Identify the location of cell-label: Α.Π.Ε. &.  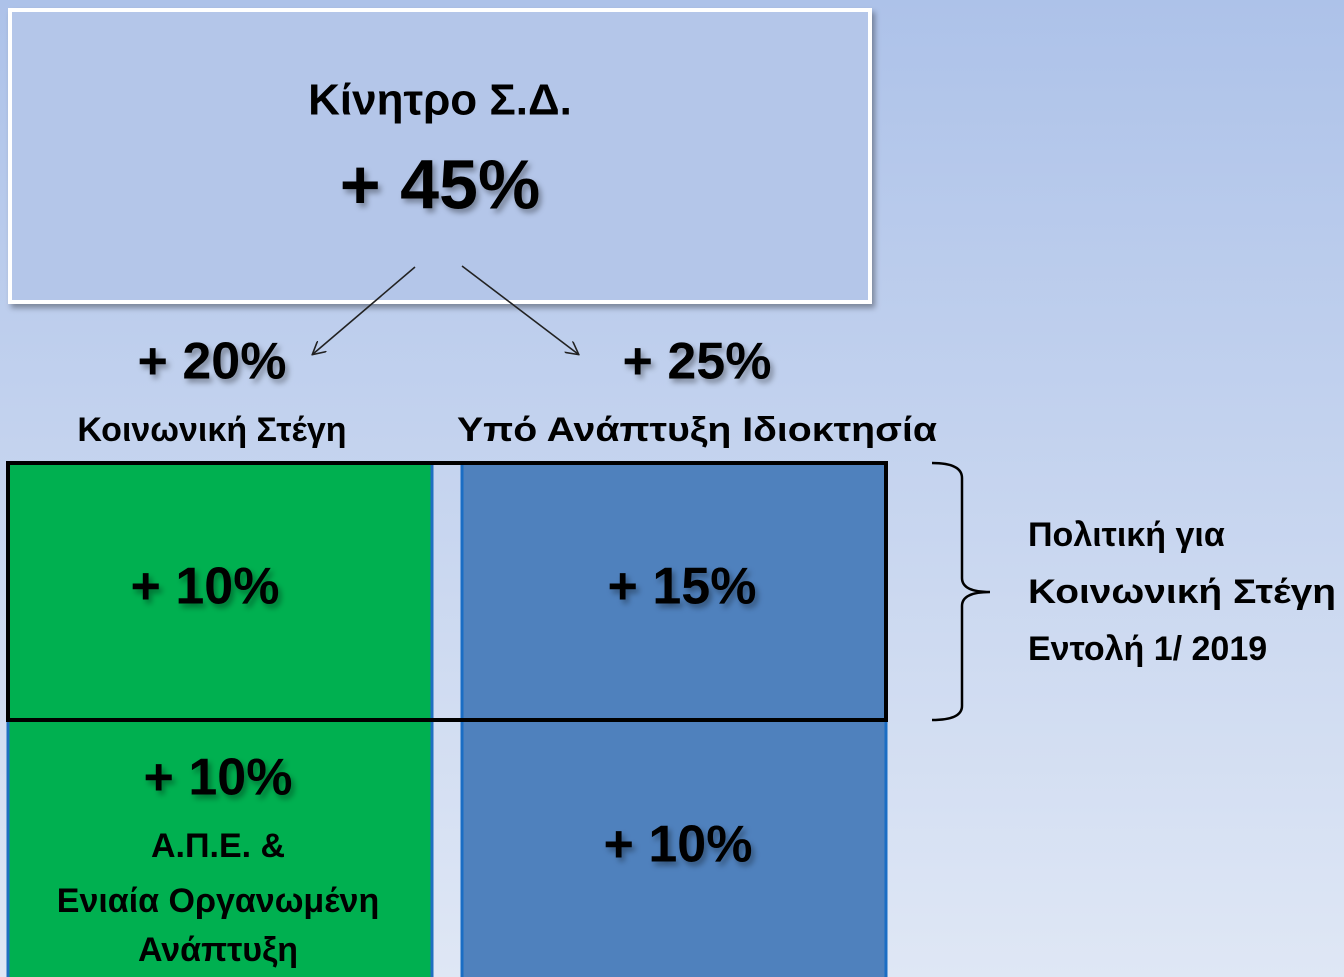
(218, 846).